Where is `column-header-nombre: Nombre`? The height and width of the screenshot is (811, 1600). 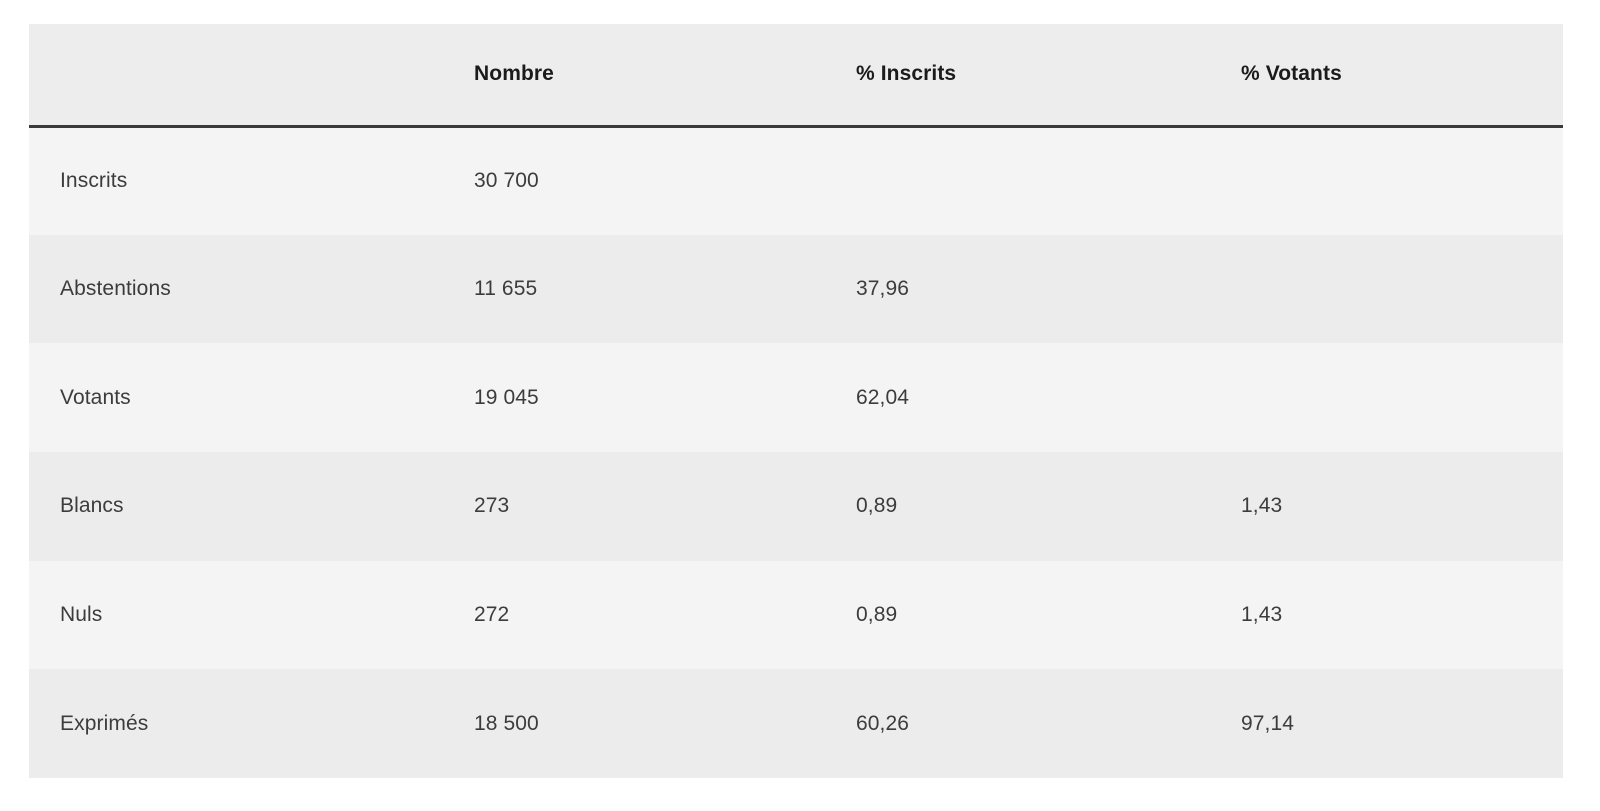
column-header-nombre: Nombre is located at coordinates (634, 76).